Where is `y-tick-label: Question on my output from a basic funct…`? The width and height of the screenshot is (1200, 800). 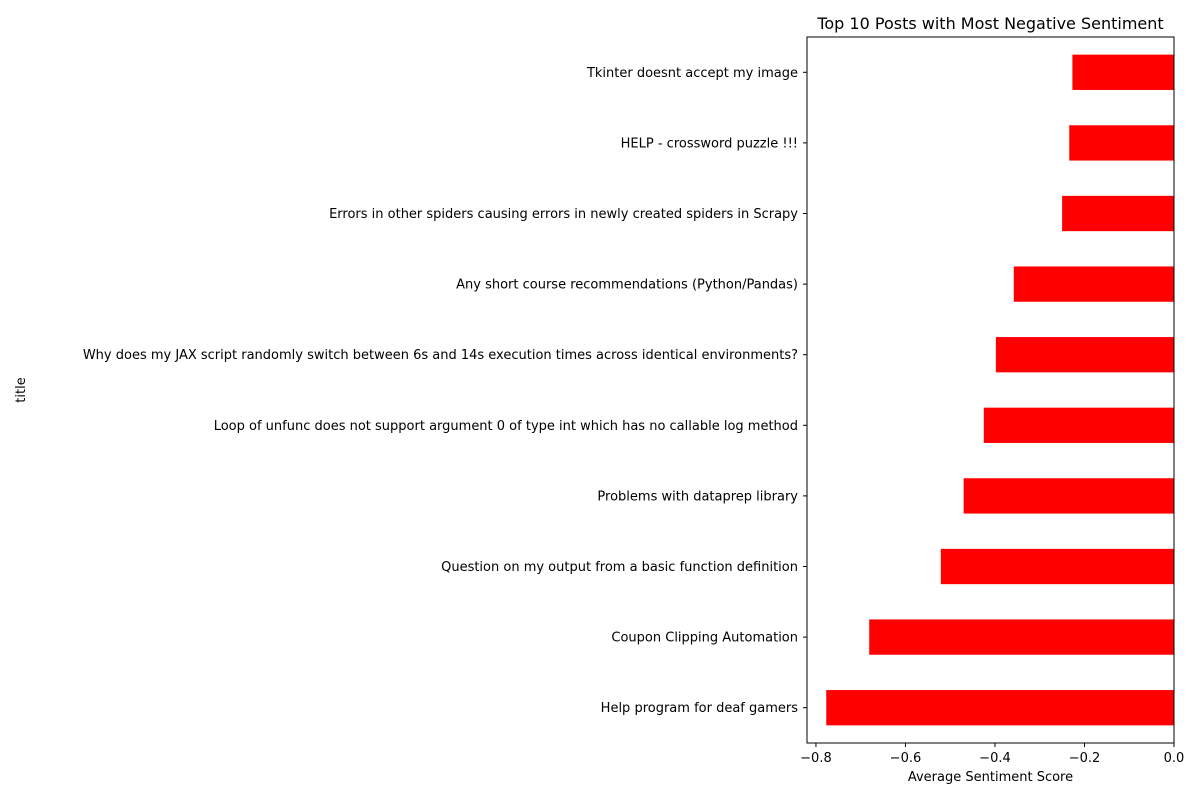
y-tick-label: Question on my output from a basic funct… is located at coordinates (619, 567).